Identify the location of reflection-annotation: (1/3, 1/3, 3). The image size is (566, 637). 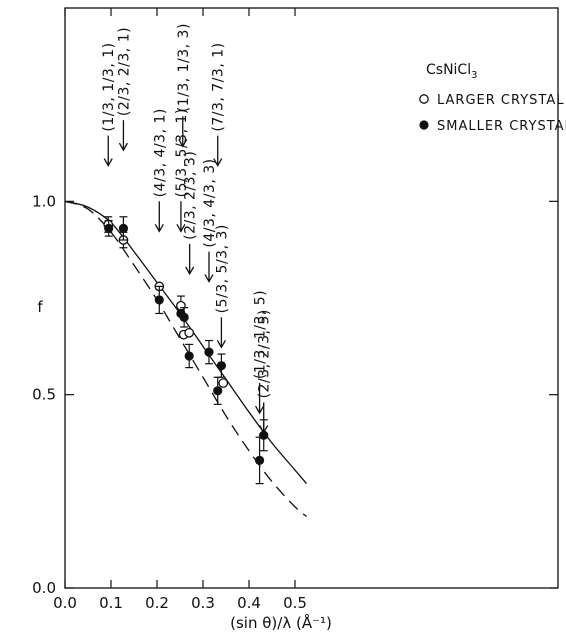
(184, 85).